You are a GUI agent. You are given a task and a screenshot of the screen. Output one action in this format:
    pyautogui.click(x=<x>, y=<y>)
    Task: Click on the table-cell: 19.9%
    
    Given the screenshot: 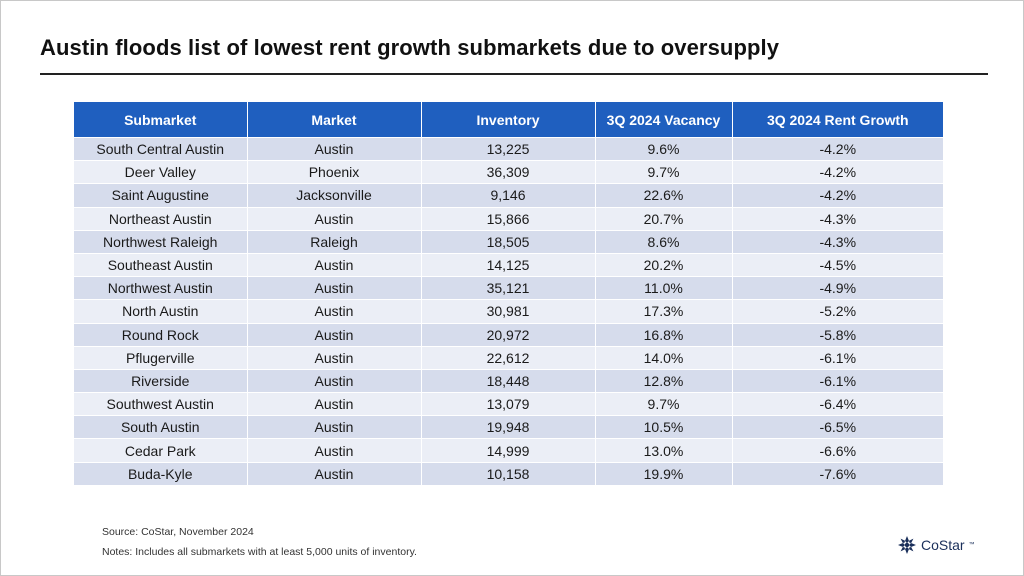 What is the action you would take?
    pyautogui.click(x=664, y=473)
    